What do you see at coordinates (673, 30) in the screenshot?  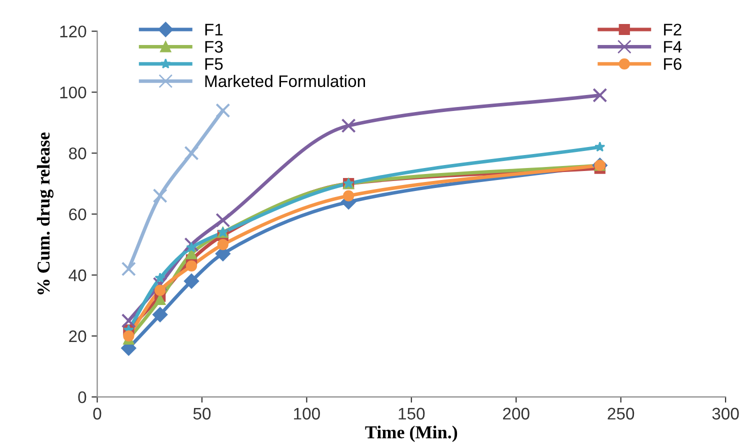 I see `legend-label: F2` at bounding box center [673, 30].